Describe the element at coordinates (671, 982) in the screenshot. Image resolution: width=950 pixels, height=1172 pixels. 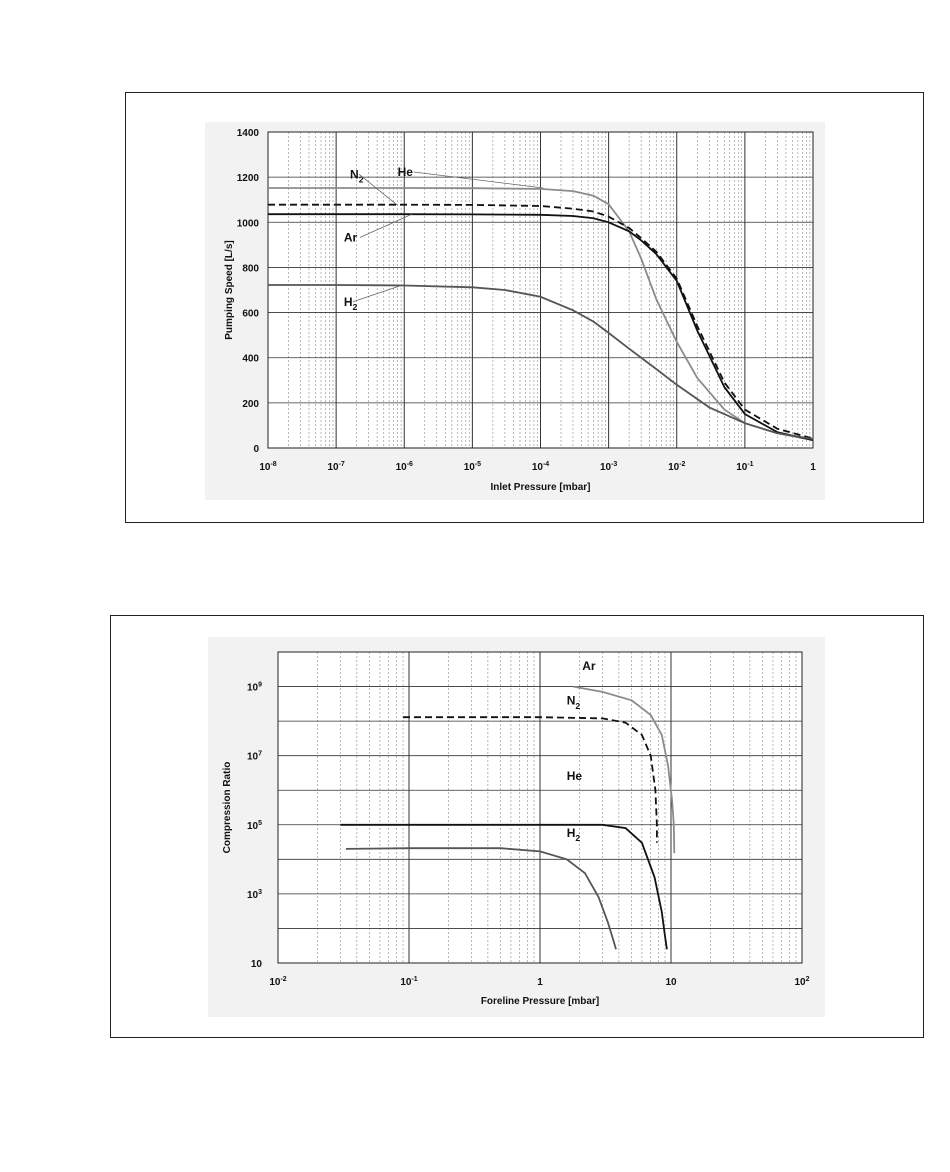
I see `x-tick-label-3: 10` at that location.